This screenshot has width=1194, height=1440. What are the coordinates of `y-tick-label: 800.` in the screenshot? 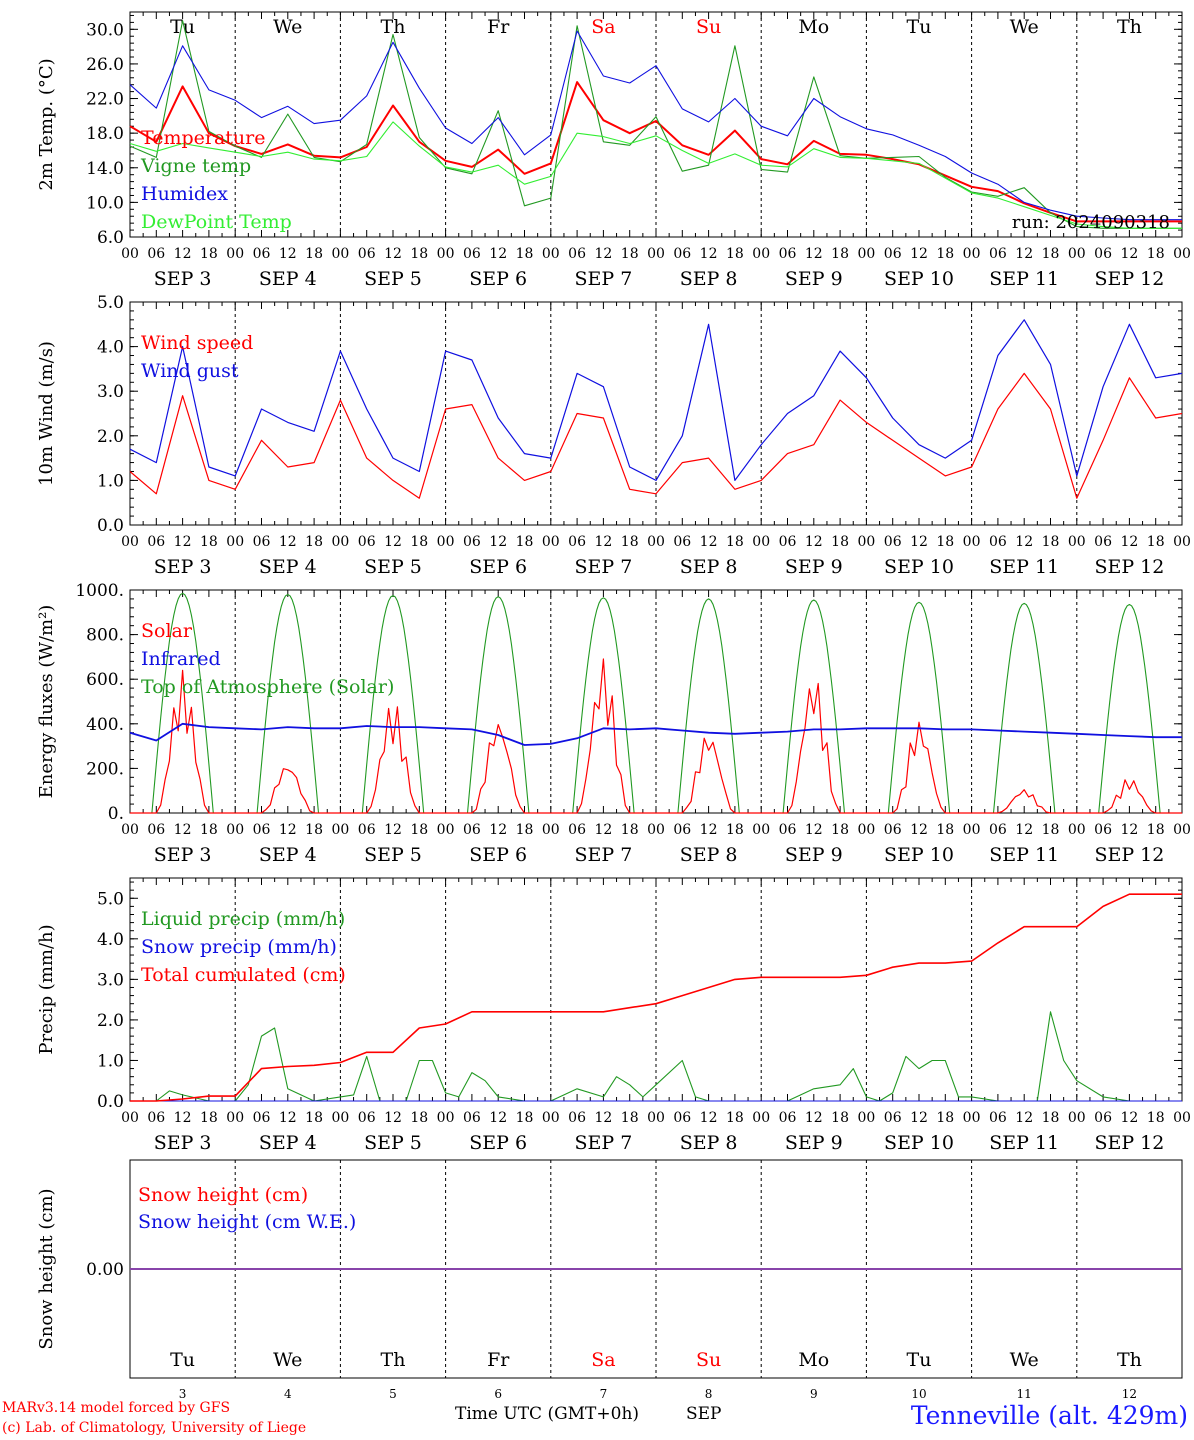 It's located at (105, 636).